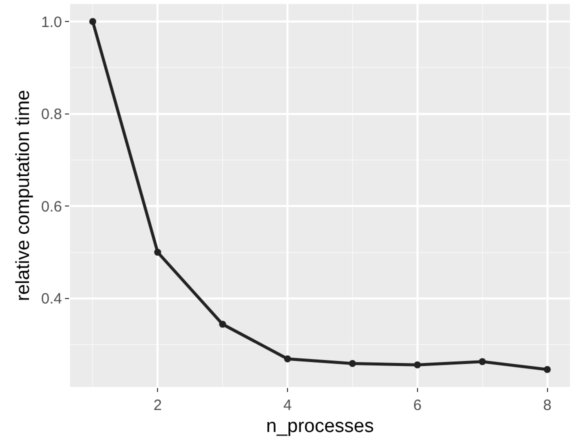 This screenshot has width=574, height=437. Describe the element at coordinates (51, 299) in the screenshot. I see `y-tick-label: 0.4` at that location.